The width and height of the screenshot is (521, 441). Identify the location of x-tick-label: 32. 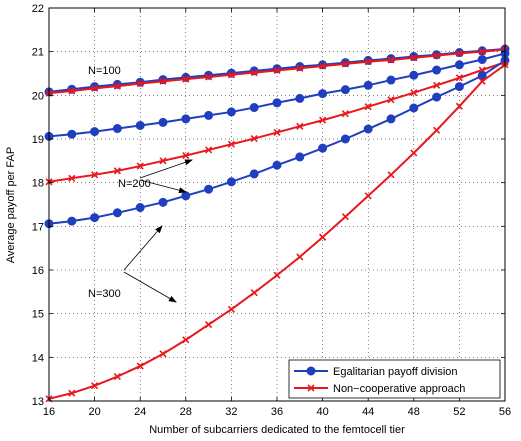
(231, 412).